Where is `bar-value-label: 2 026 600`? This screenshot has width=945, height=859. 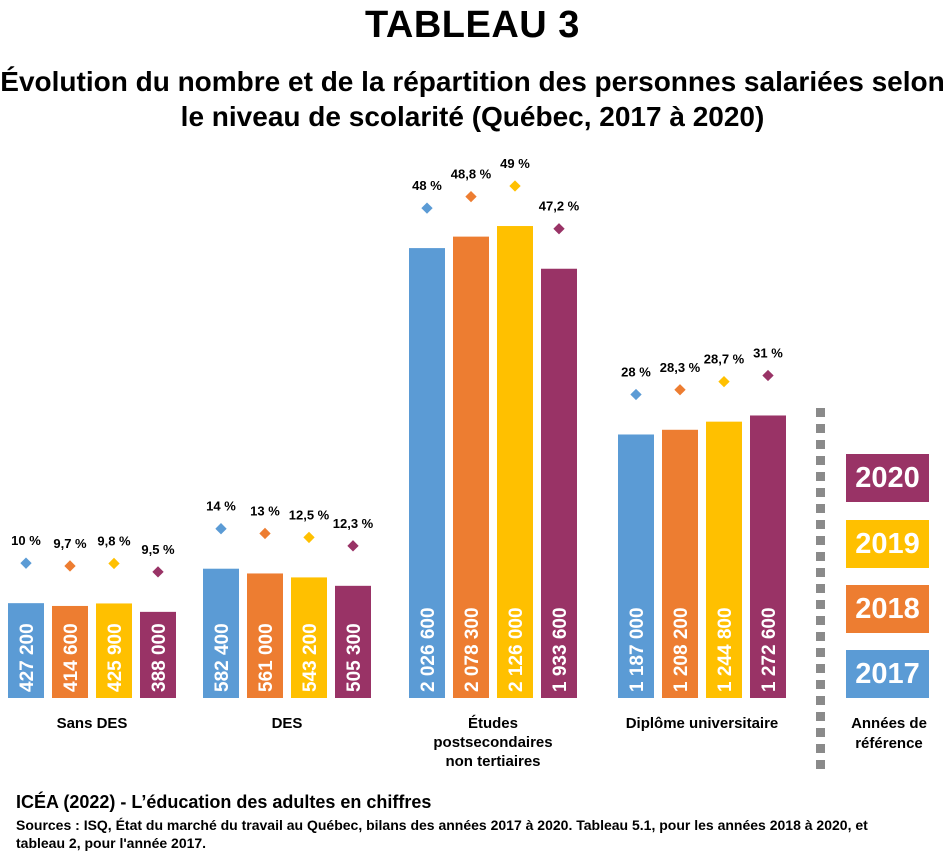 bar-value-label: 2 026 600 is located at coordinates (428, 649).